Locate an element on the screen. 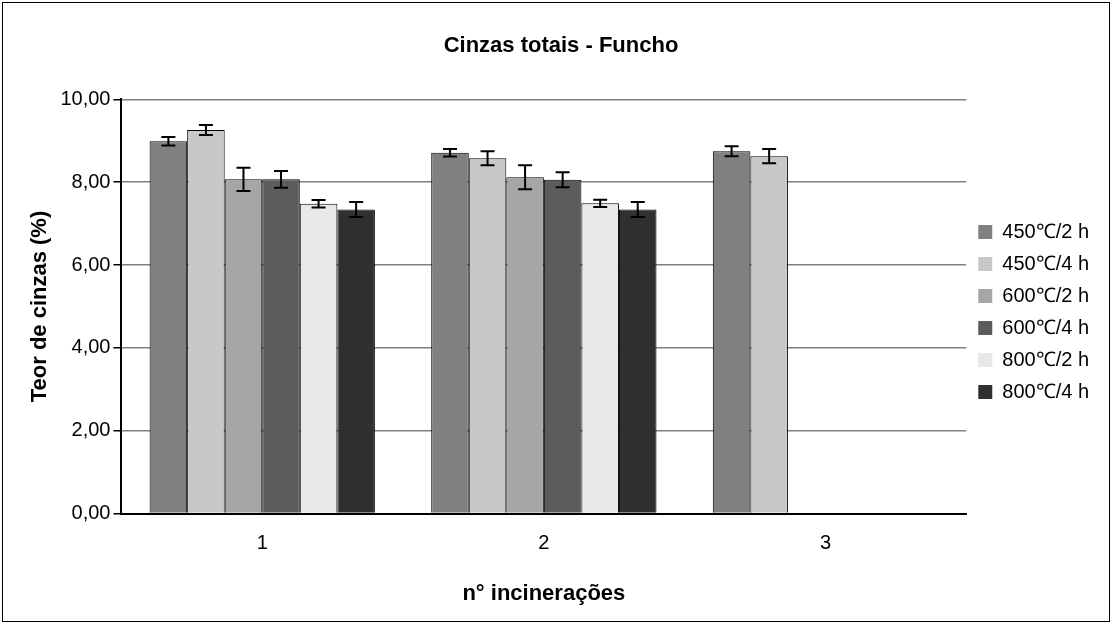 The width and height of the screenshot is (1114, 625). y-tick-label: 4,00 is located at coordinates (91, 346).